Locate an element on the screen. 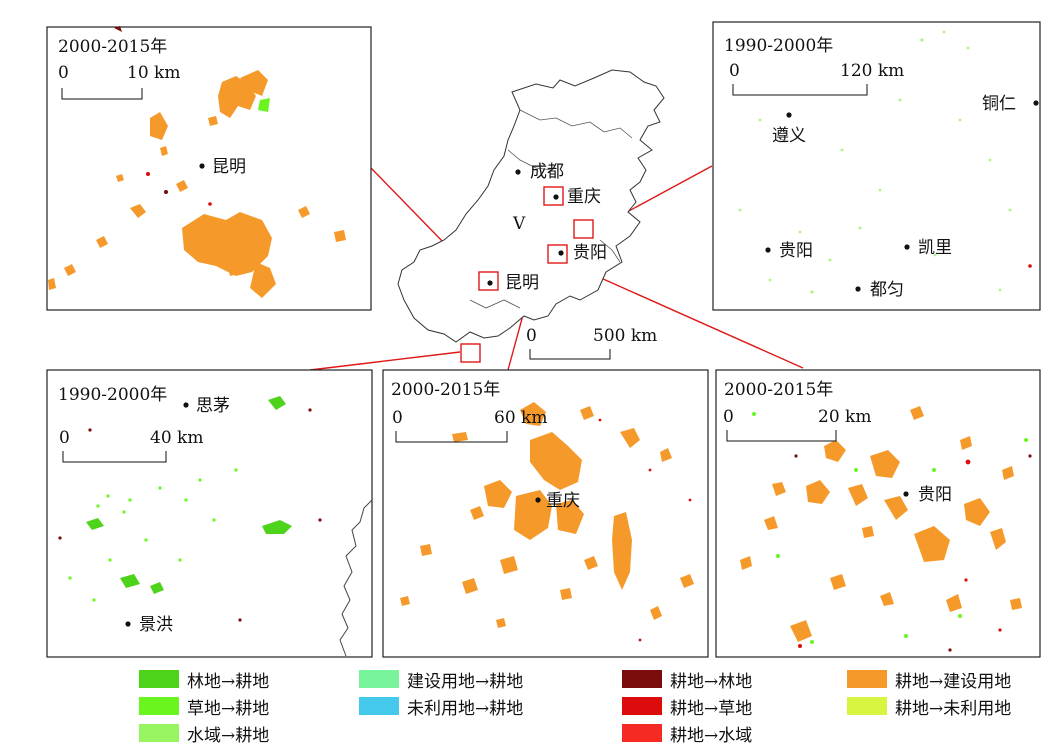 Image resolution: width=1058 pixels, height=753 pixels. city-dot-guiyang is located at coordinates (561, 253).